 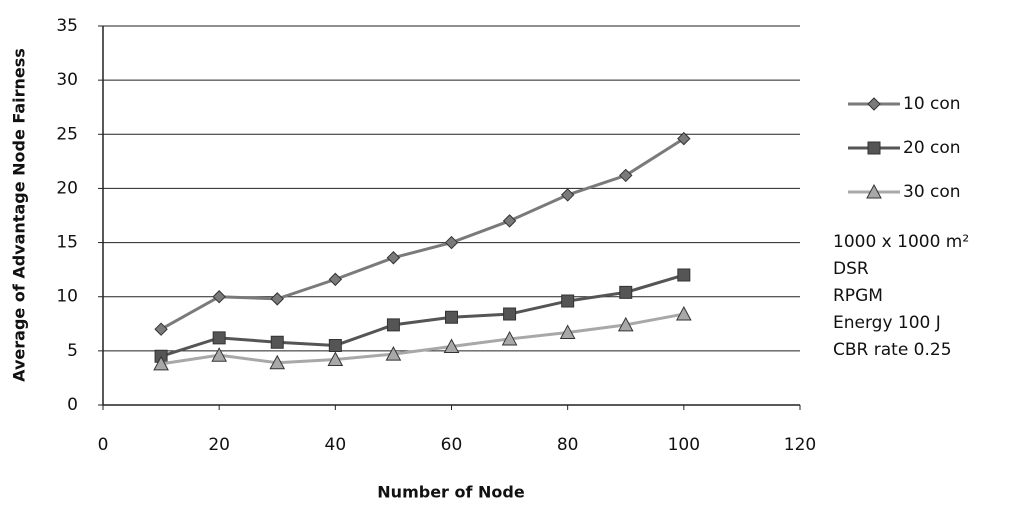 I want to click on x-tick-label: 120, so click(x=800, y=445).